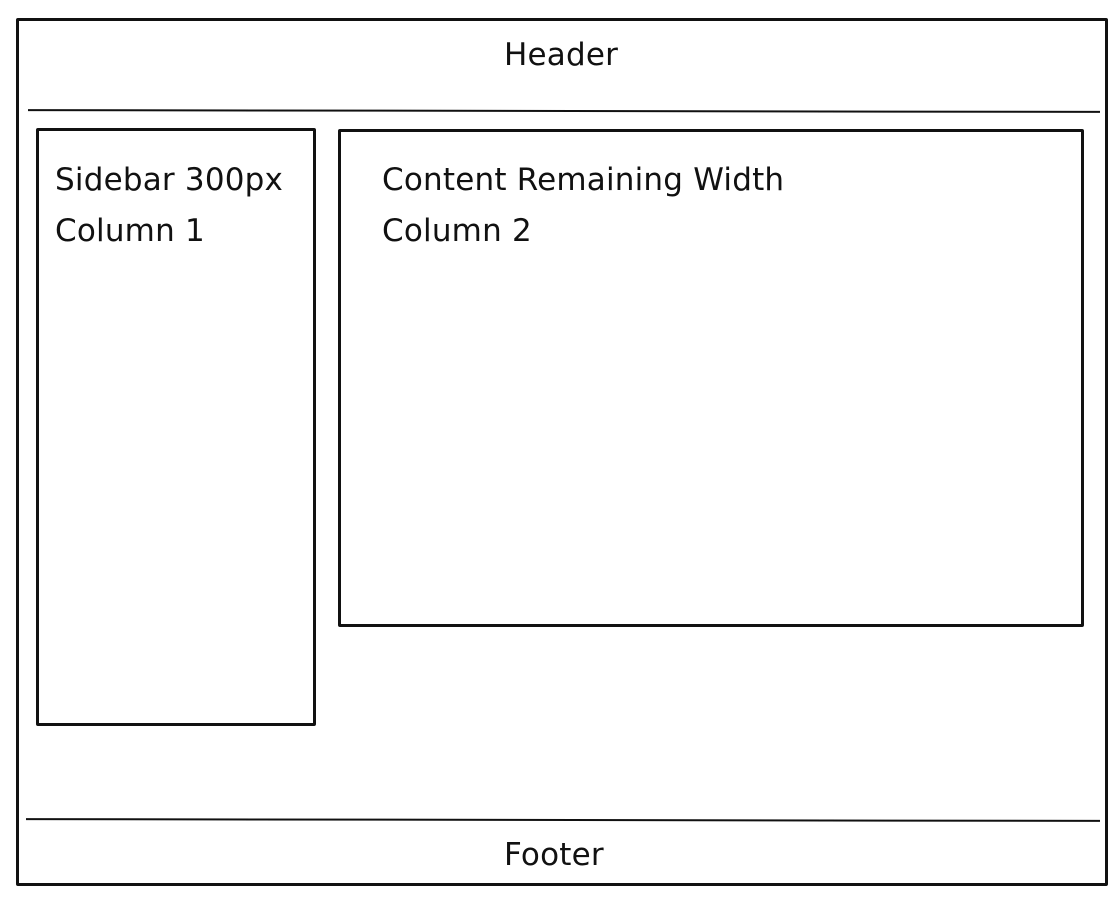 The image size is (1120, 916). Describe the element at coordinates (169, 180) in the screenshot. I see `sidebar-title: Sidebar 300px` at that location.